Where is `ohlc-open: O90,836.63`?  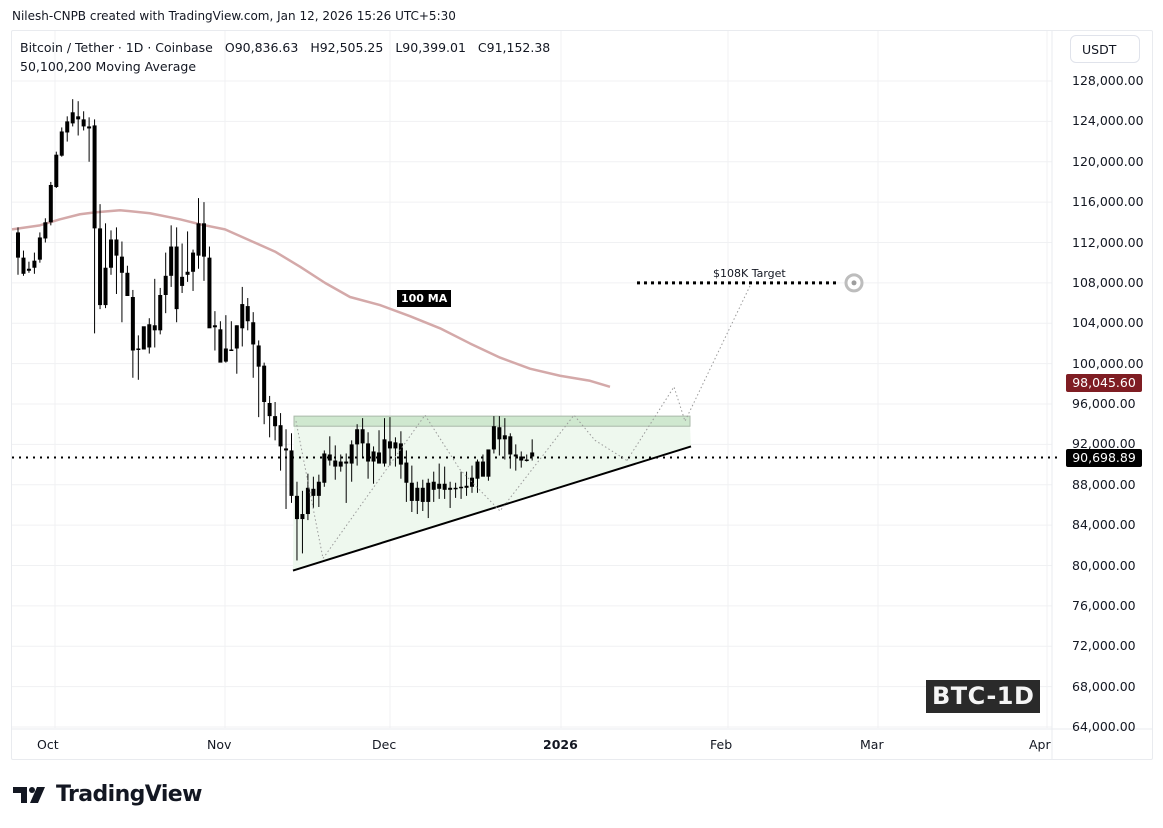
ohlc-open: O90,836.63 is located at coordinates (261, 47).